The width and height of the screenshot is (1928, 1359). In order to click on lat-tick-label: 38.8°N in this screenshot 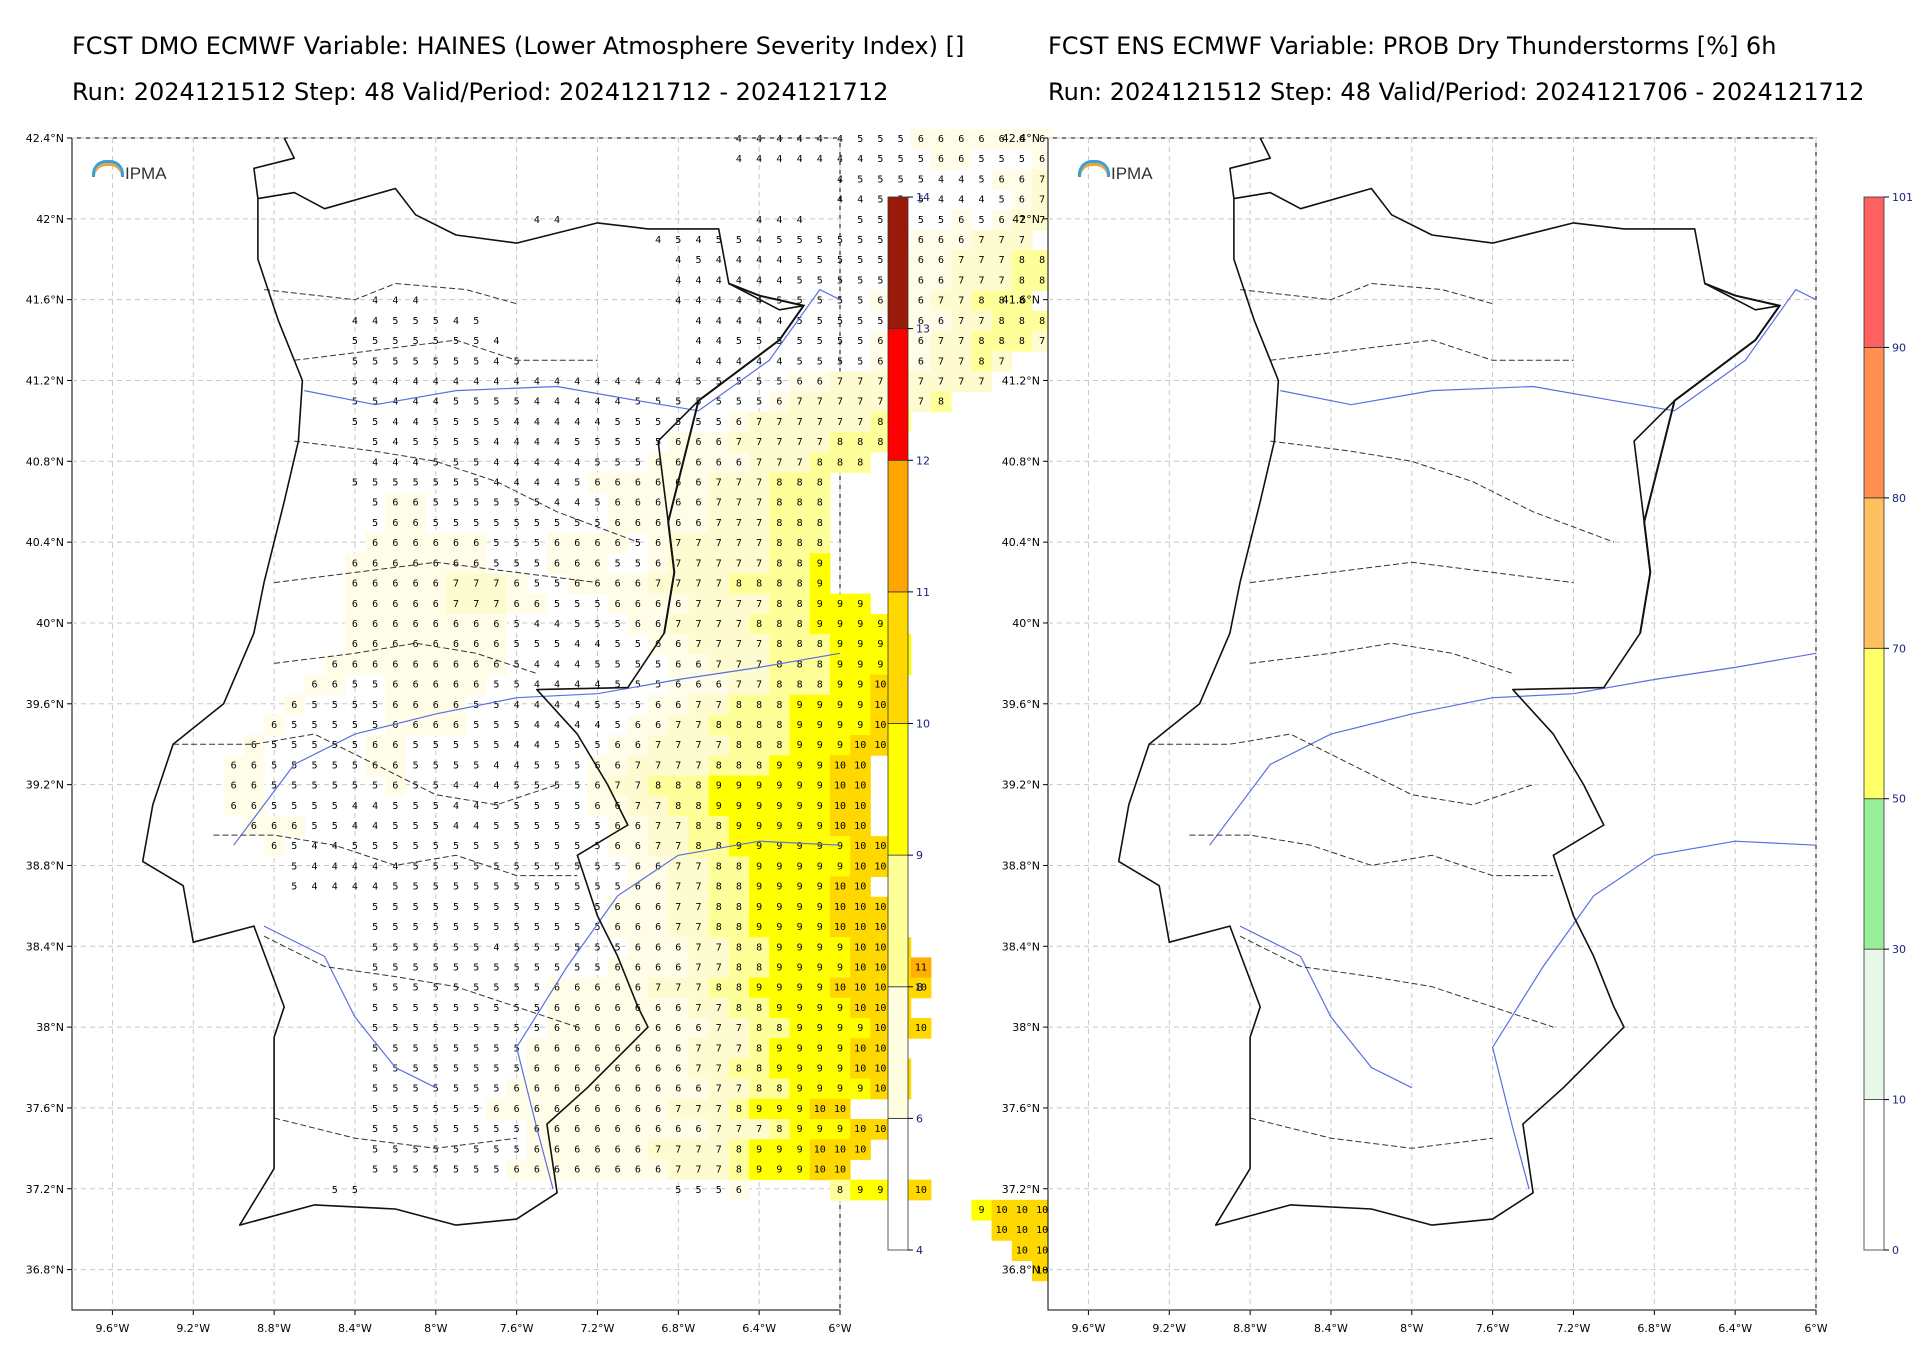, I will do `click(45, 865)`.